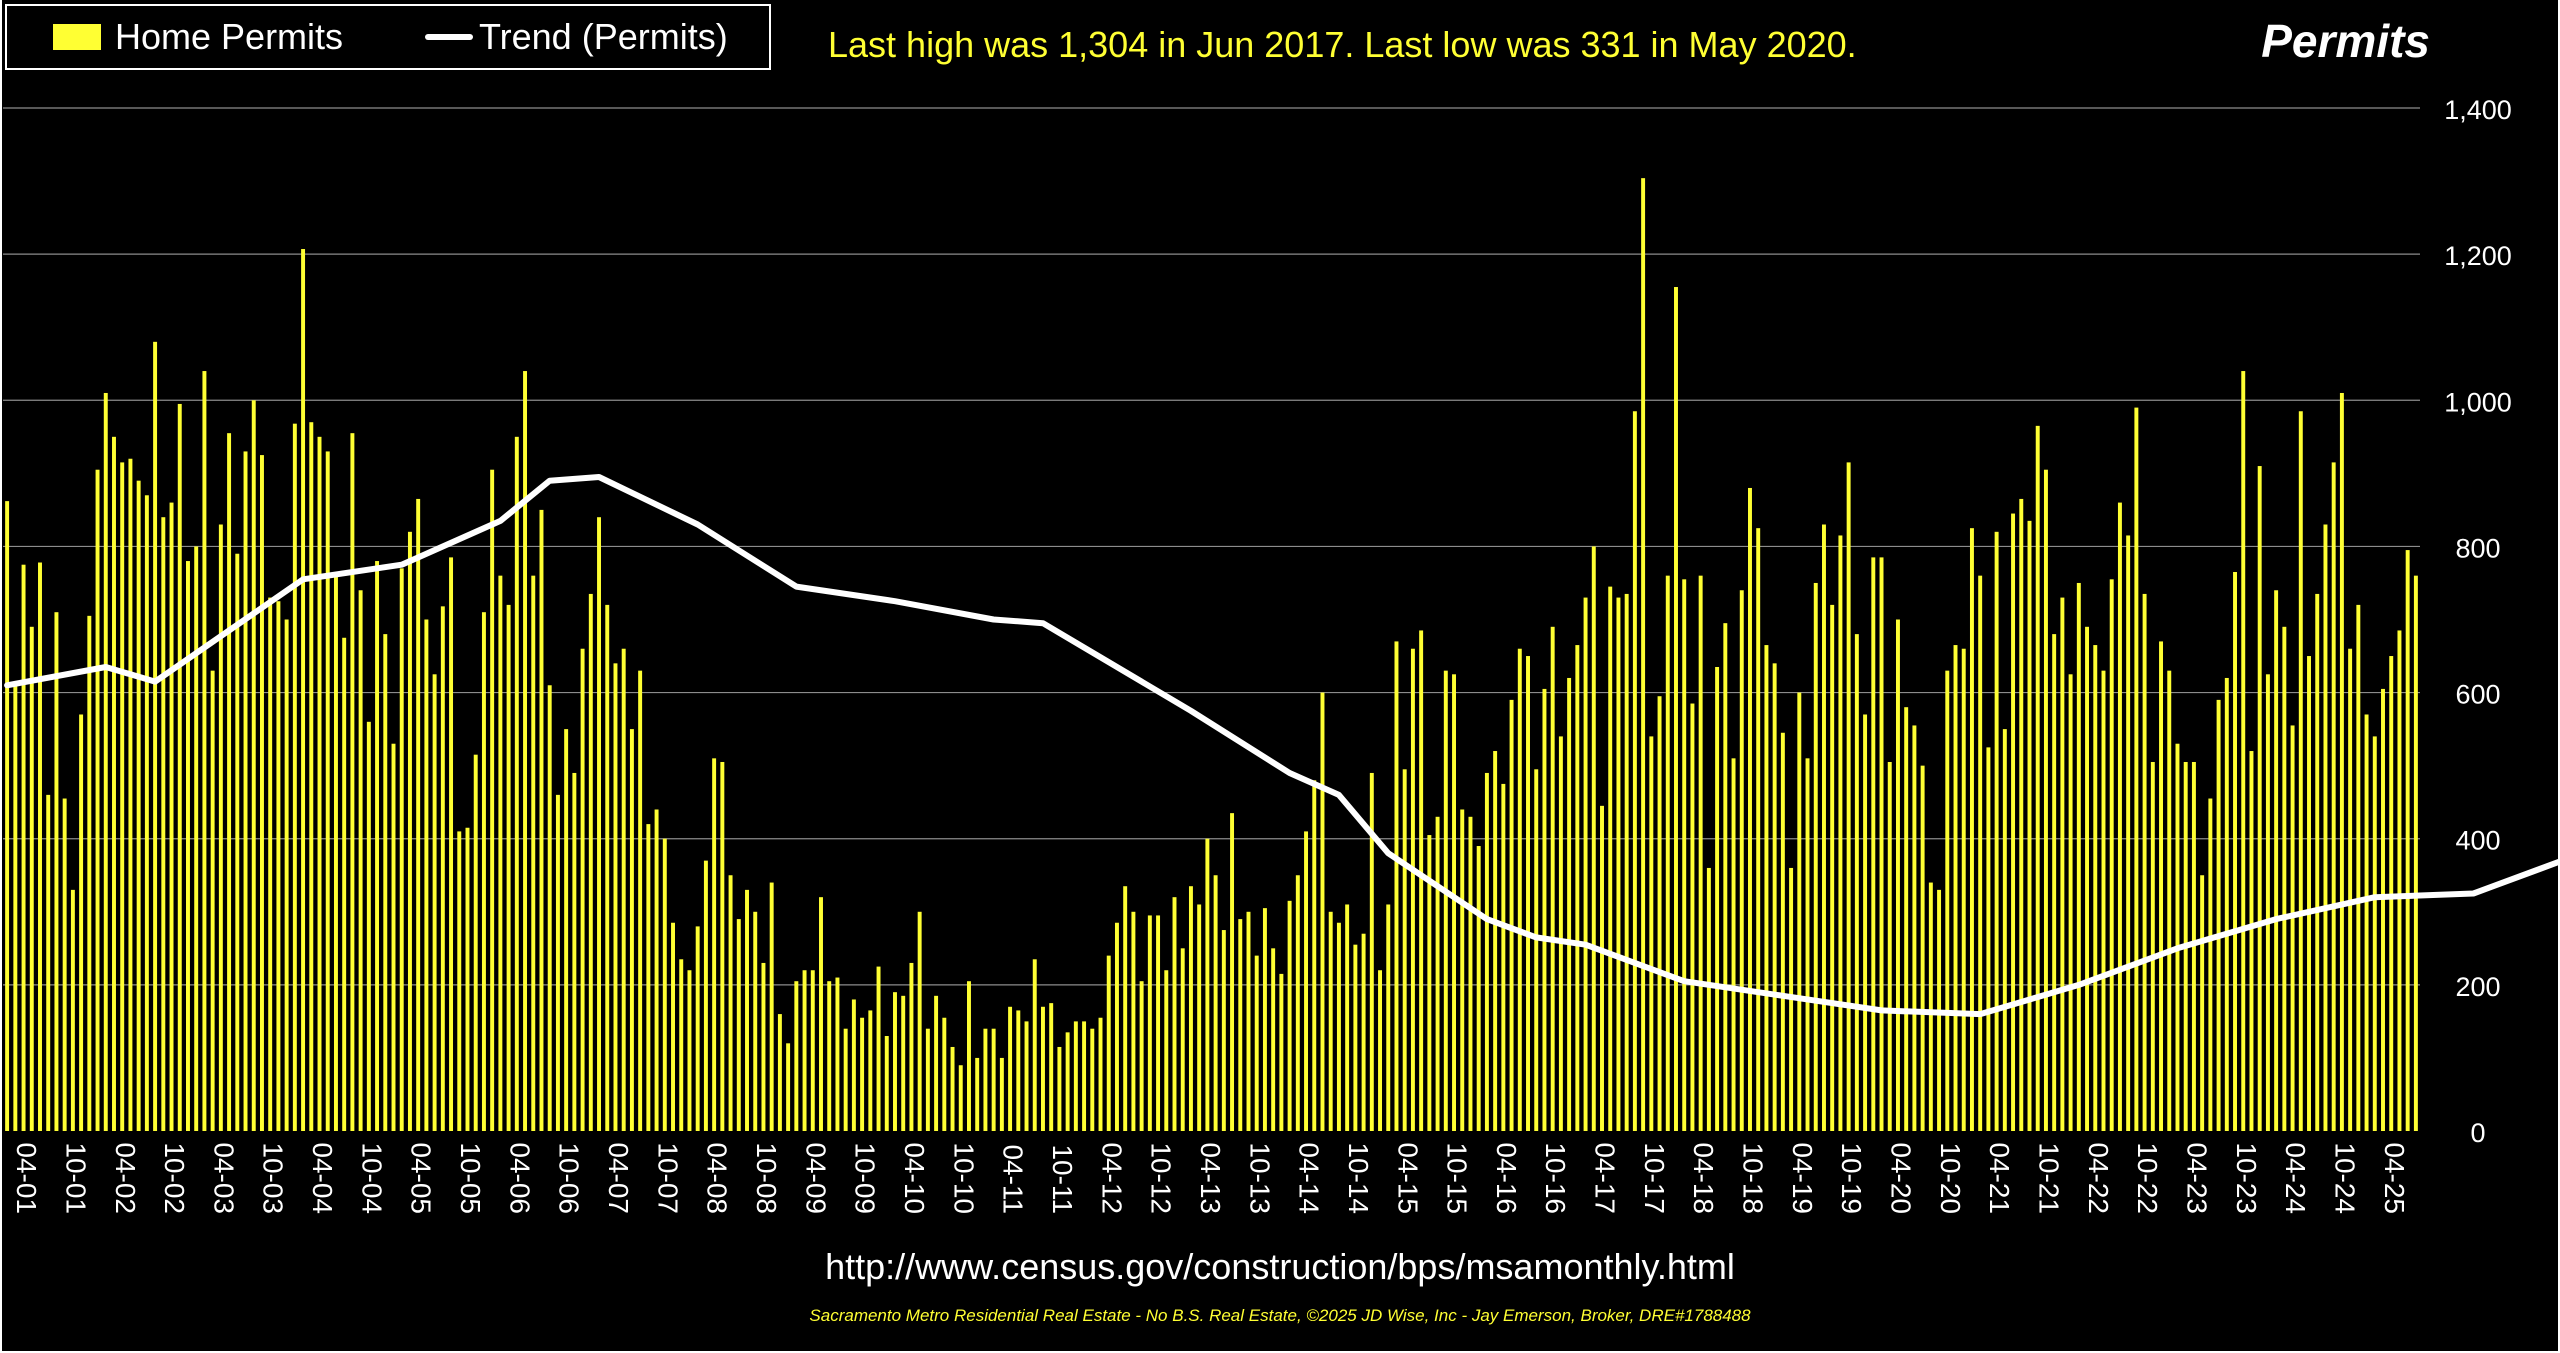  Describe the element at coordinates (1407, 1178) in the screenshot. I see `x-tick-label: 04-15` at that location.